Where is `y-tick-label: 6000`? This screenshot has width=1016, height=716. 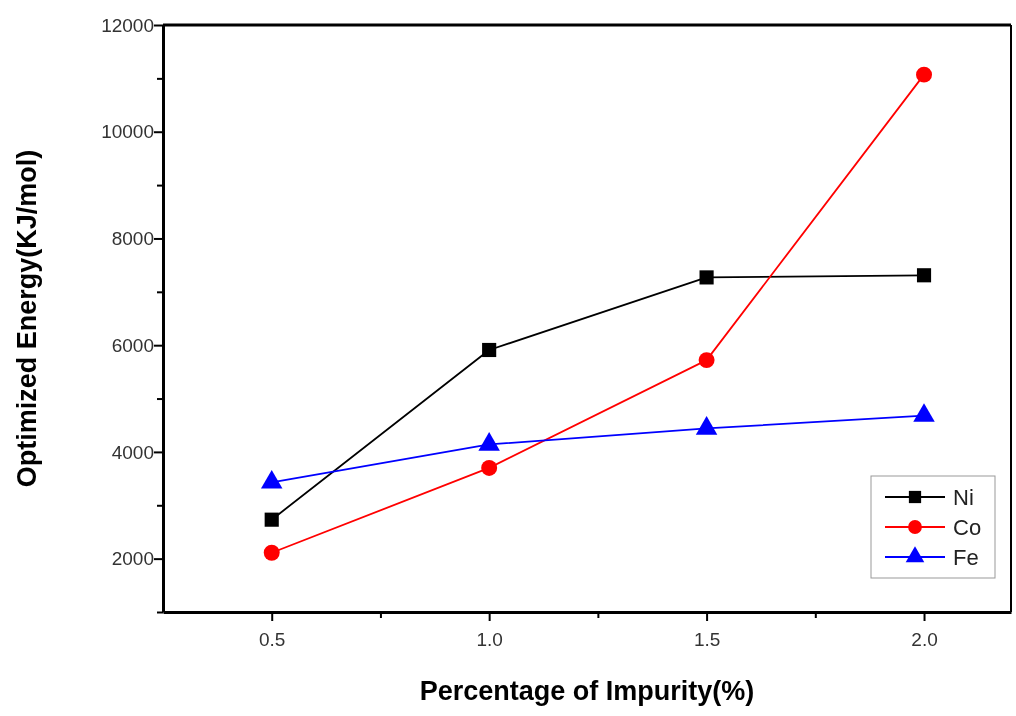 y-tick-label: 6000 is located at coordinates (132, 345).